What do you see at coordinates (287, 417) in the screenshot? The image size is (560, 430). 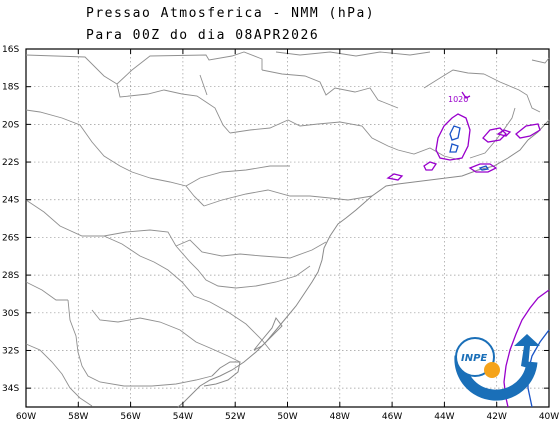 I see `lon-tick-label: 50W` at bounding box center [287, 417].